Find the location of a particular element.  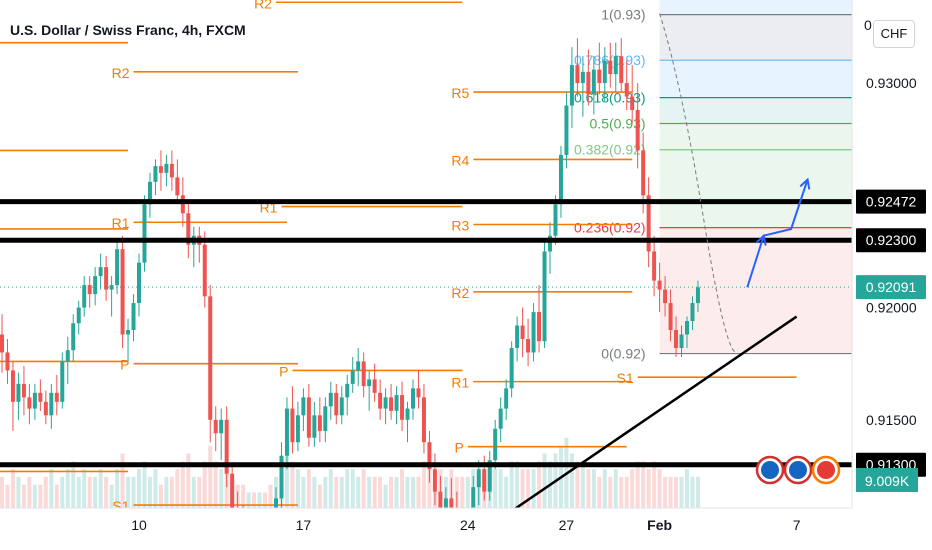

time-tick-label: Feb is located at coordinates (659, 525).